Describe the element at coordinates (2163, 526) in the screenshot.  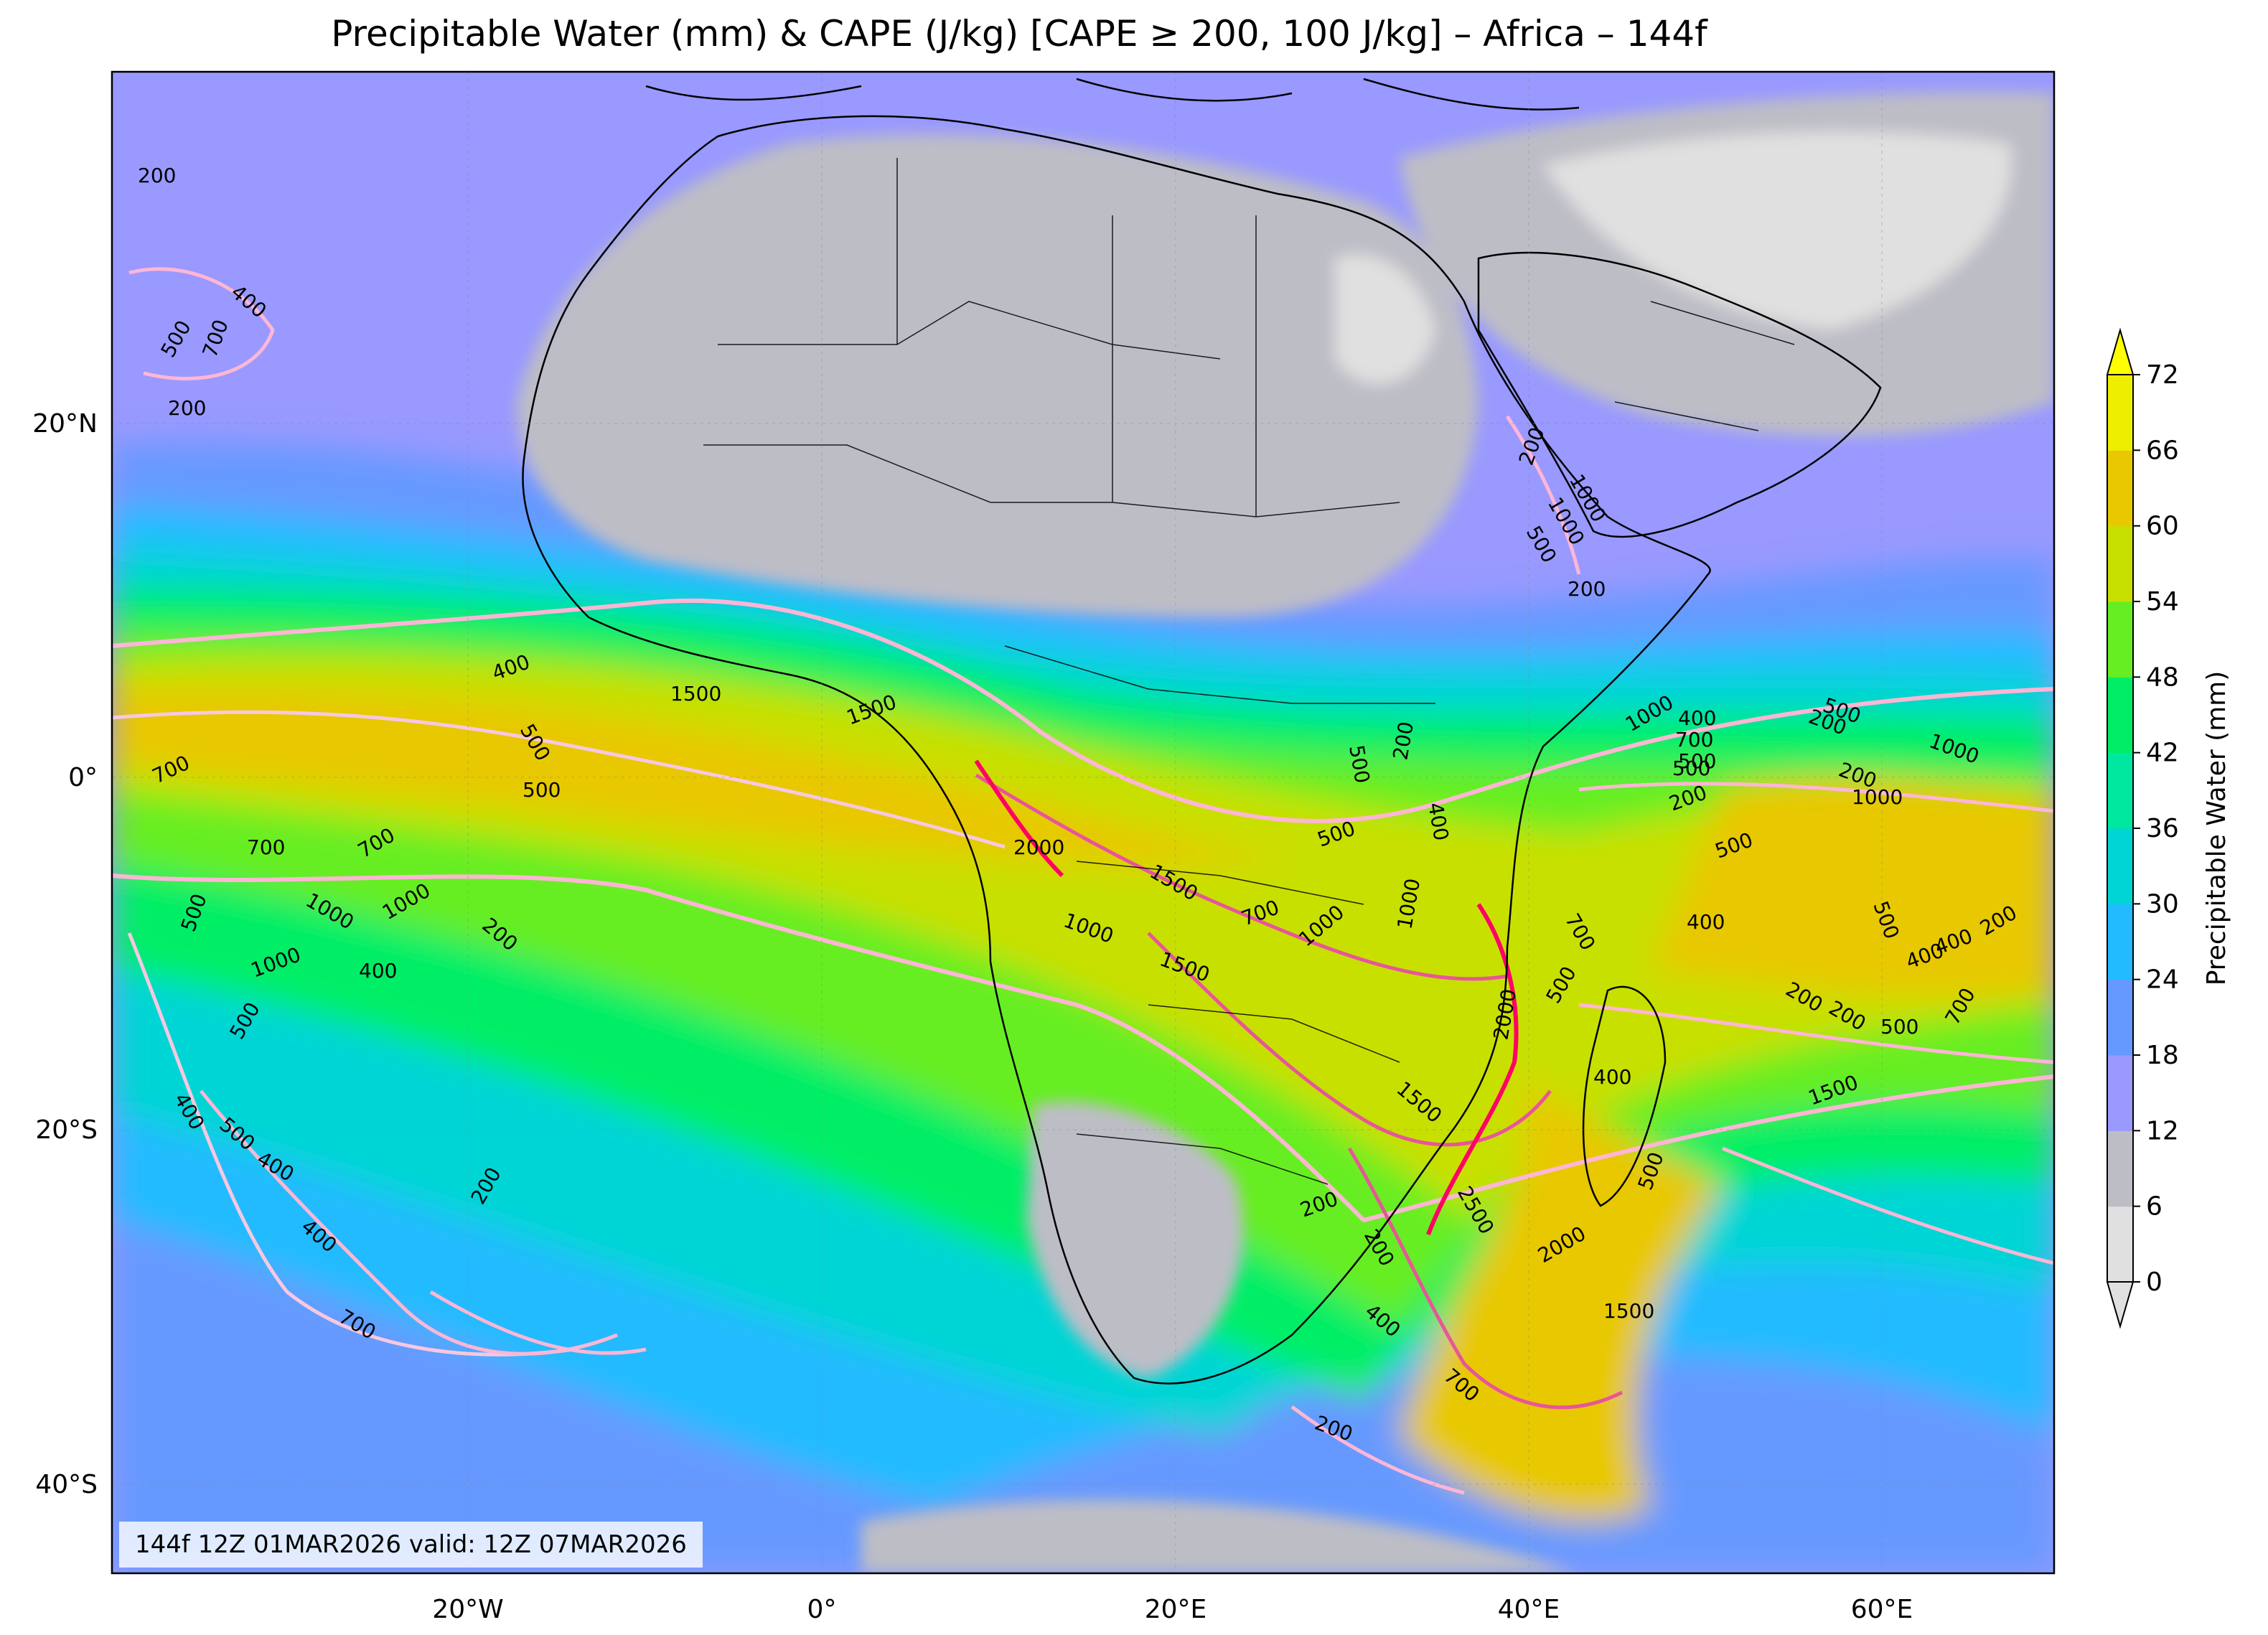
I see `colorbar-tick-label: 60` at that location.